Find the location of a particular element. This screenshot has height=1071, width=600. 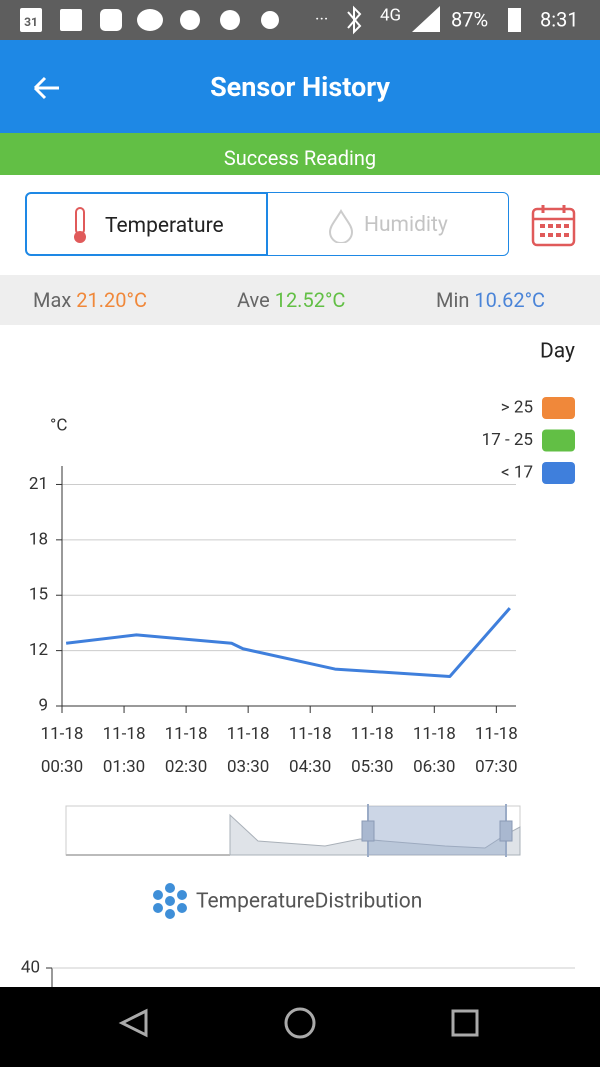

home-key is located at coordinates (300, 1023).